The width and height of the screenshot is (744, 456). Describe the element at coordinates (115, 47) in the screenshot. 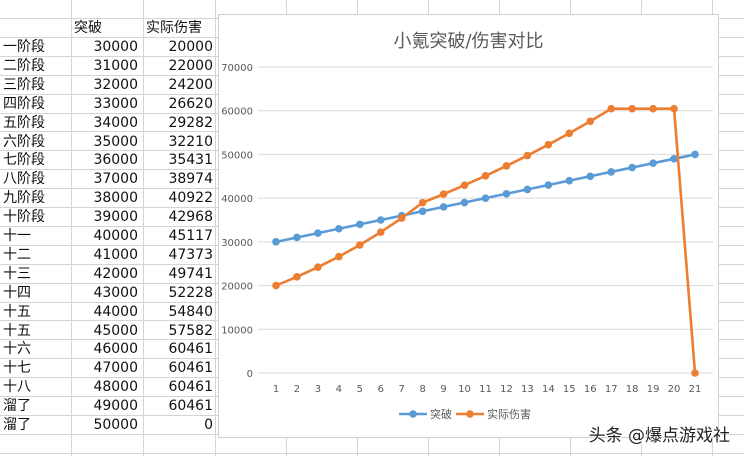

I see `cell-breakthrough: 30000` at that location.